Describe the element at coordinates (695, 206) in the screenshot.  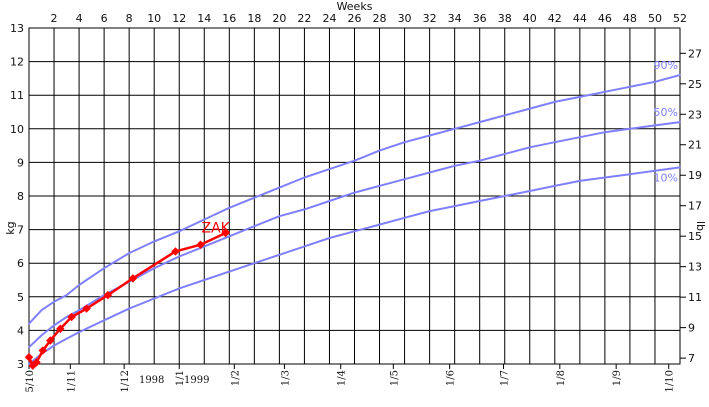
I see `lb-tick-label: 17` at that location.